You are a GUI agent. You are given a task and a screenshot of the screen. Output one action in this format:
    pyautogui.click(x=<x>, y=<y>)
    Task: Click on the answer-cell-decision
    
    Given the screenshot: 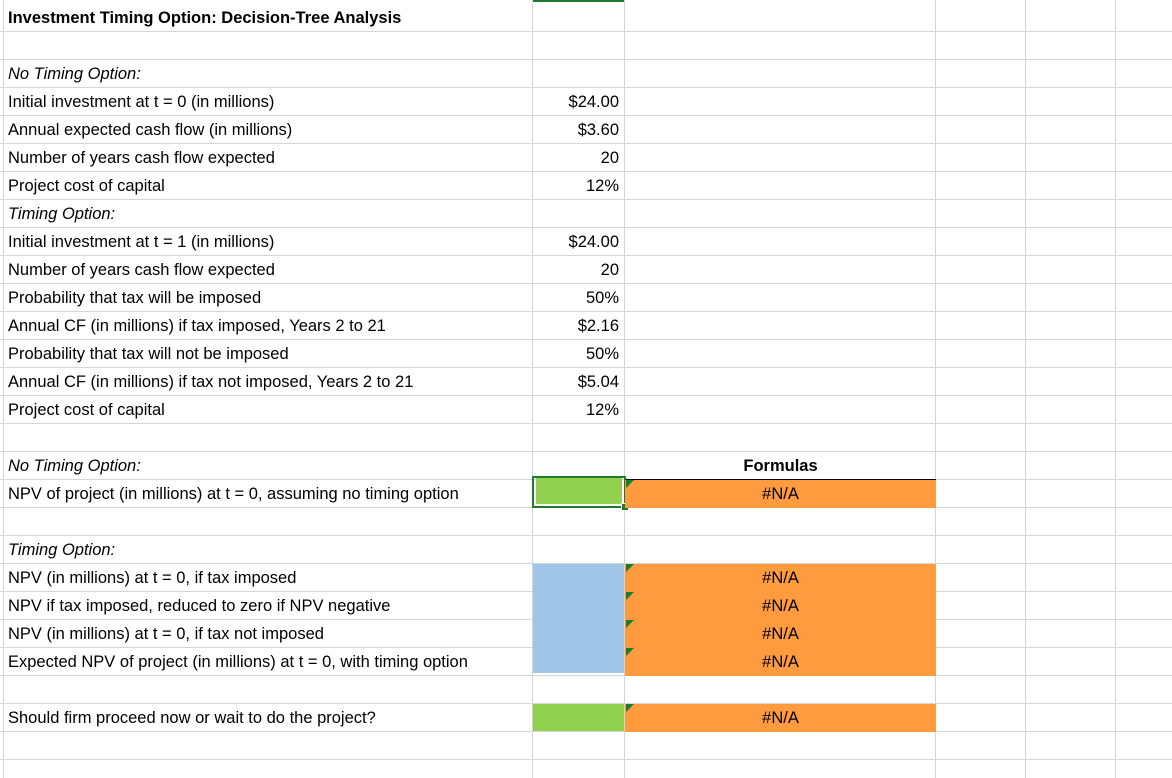 What is the action you would take?
    pyautogui.click(x=578, y=717)
    